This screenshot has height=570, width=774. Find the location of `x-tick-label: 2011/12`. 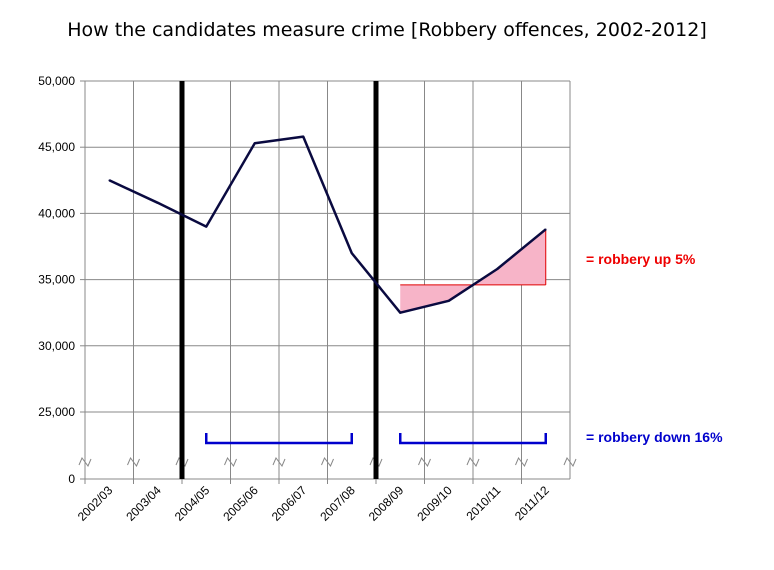

x-tick-label: 2011/12 is located at coordinates (532, 503).